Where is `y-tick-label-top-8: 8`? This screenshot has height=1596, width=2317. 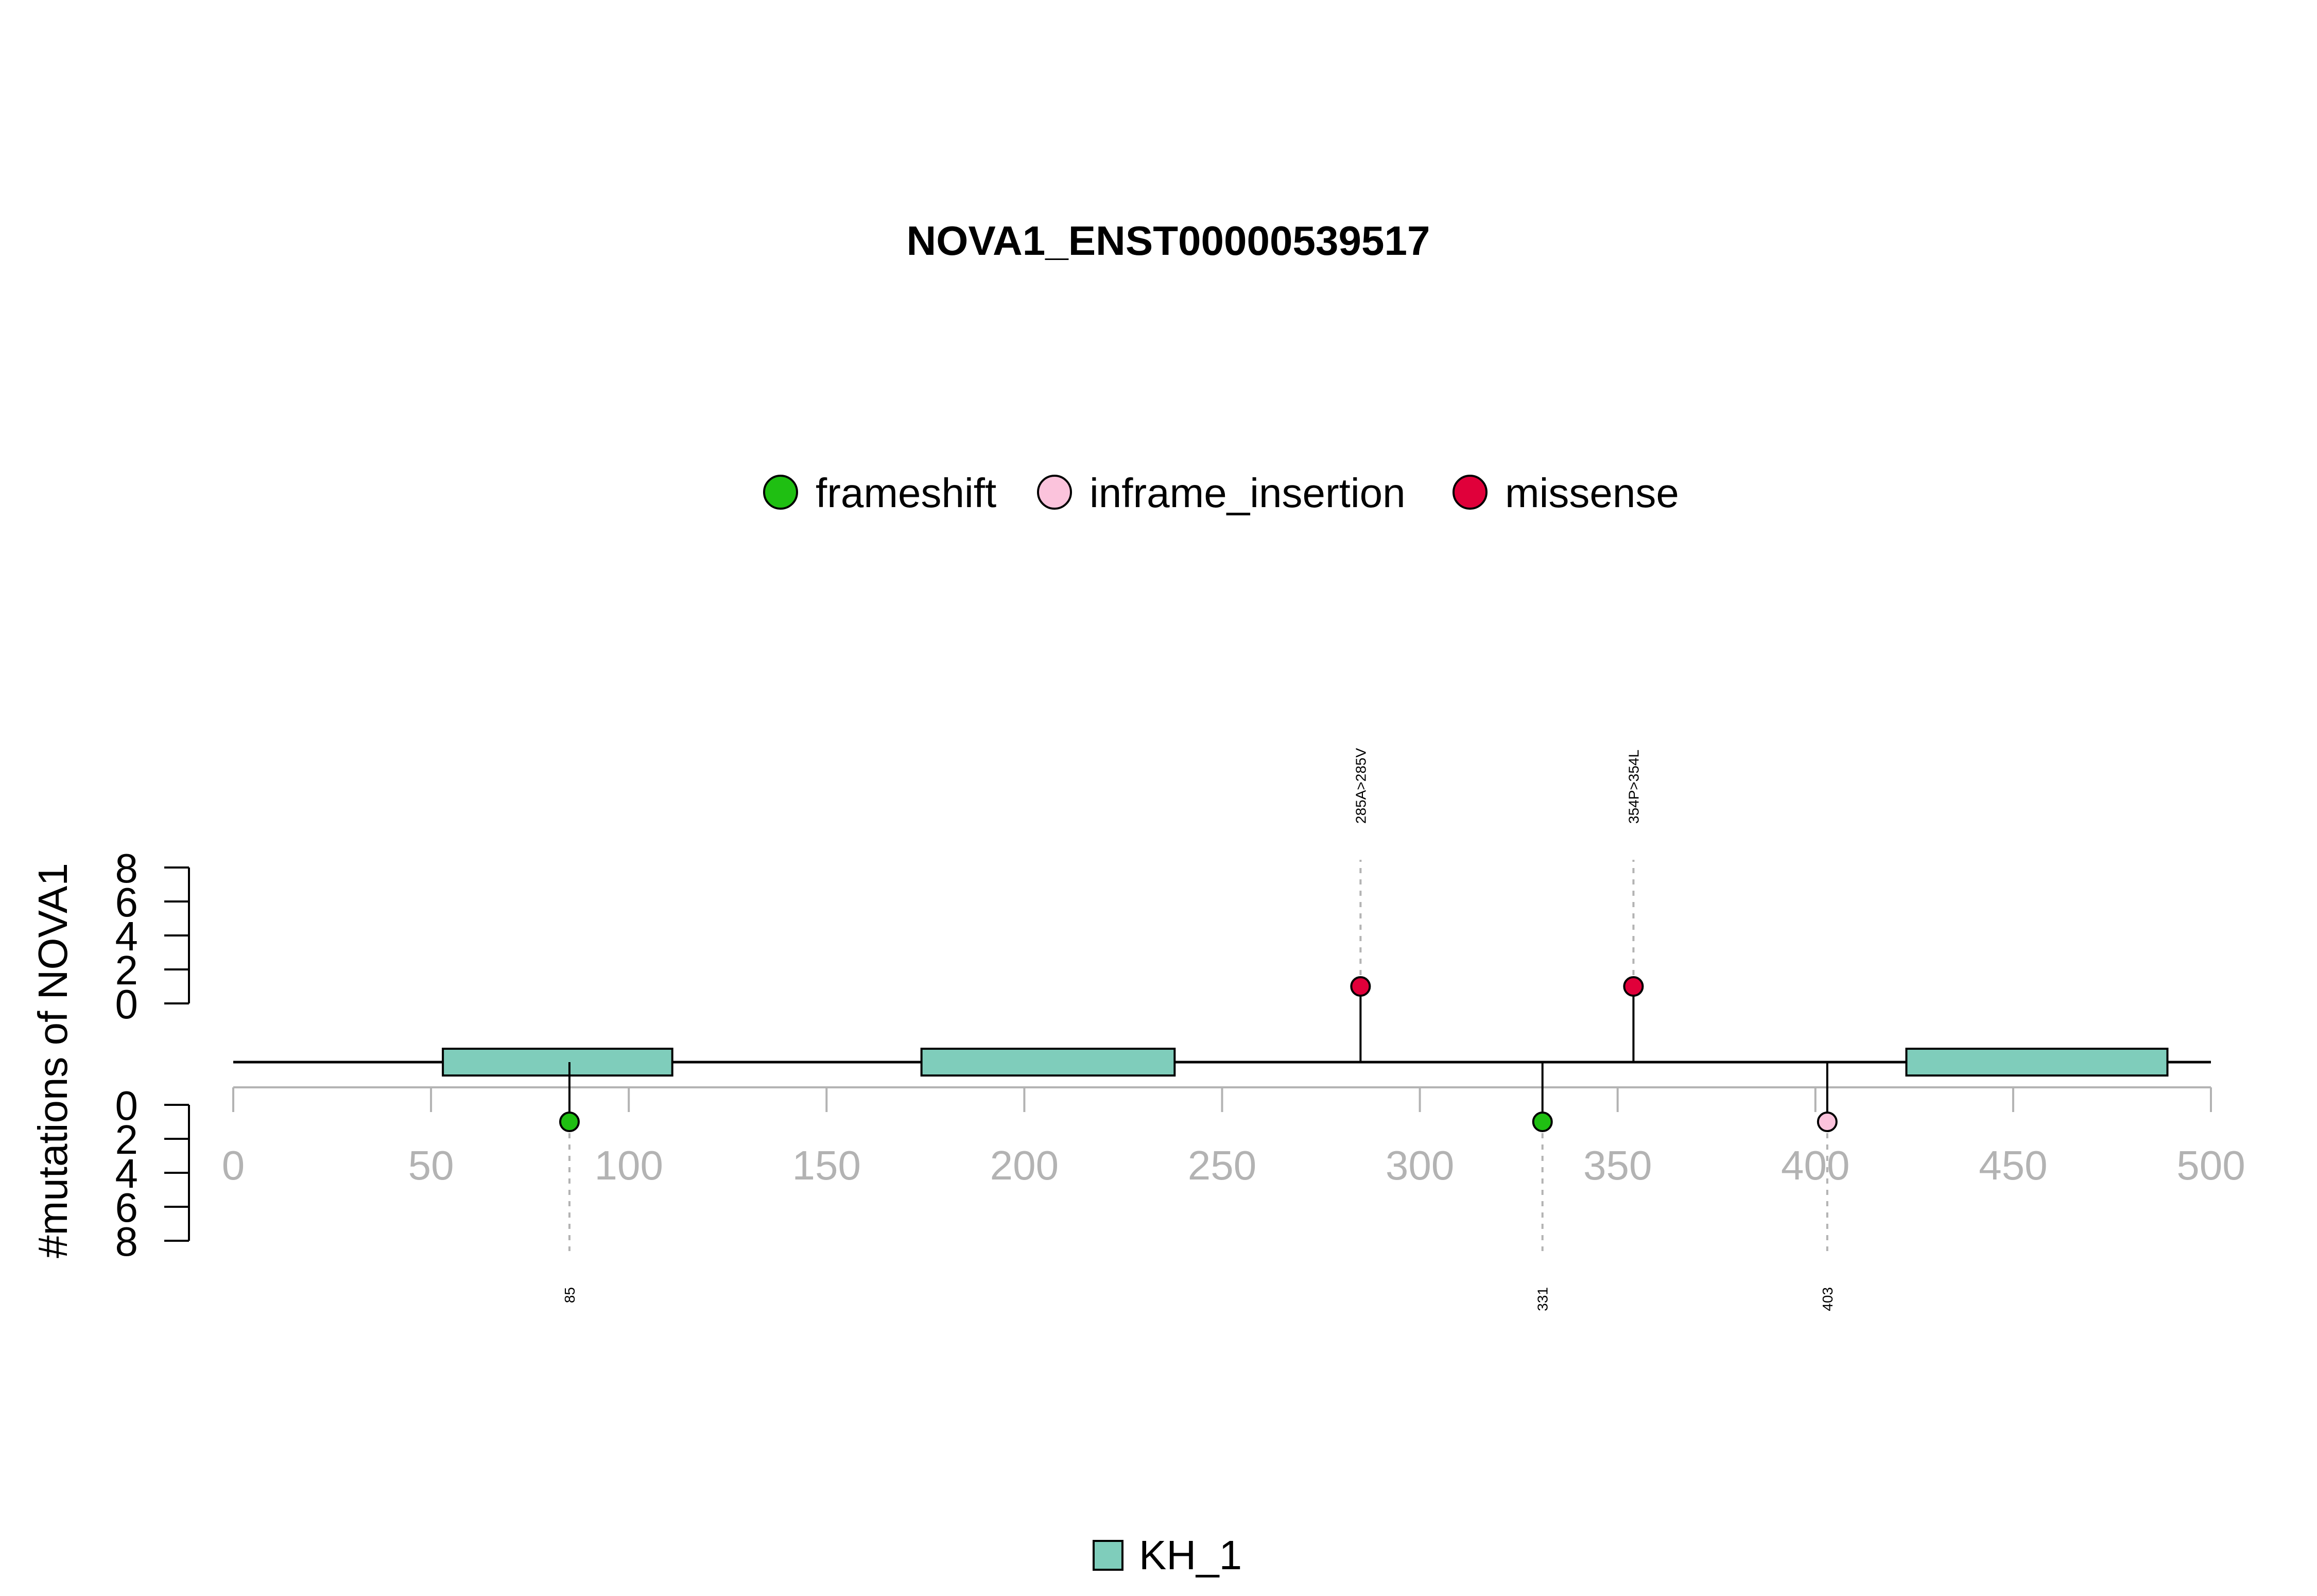 y-tick-label-top-8: 8 is located at coordinates (127, 868).